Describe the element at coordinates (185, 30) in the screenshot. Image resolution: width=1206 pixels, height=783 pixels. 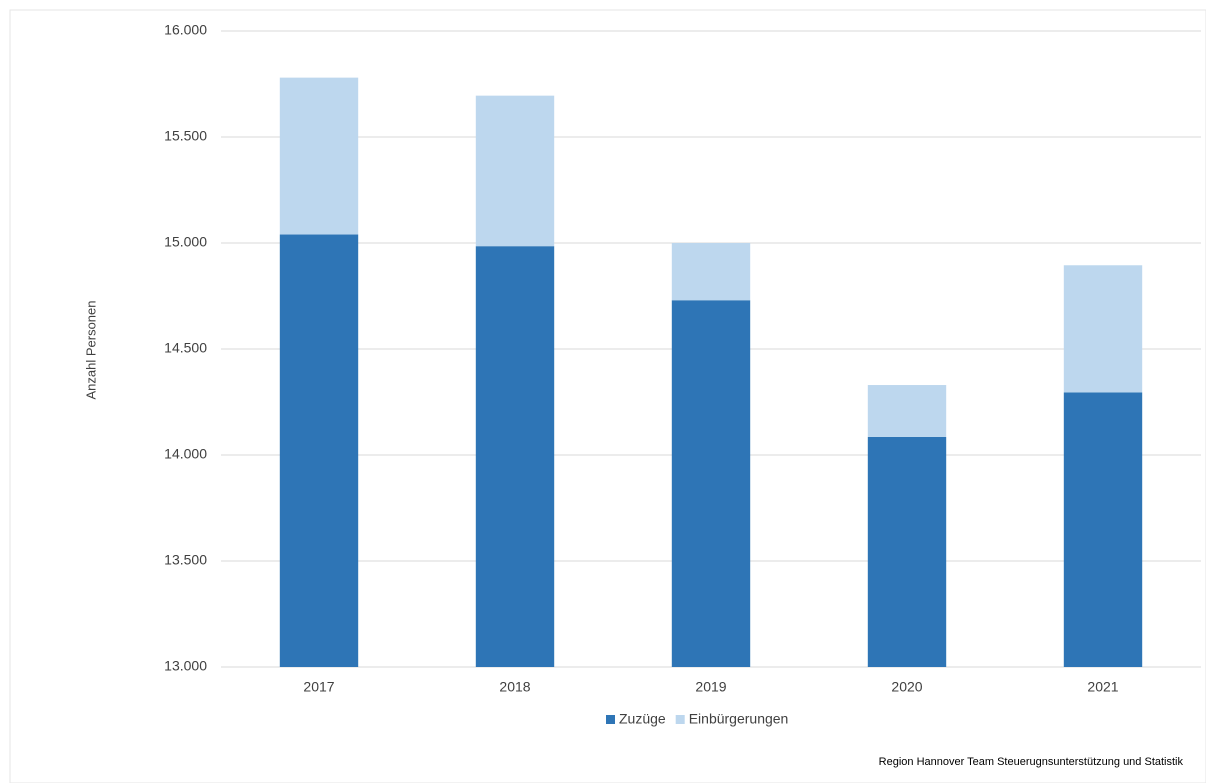
I see `y-tick-label: 16.000` at that location.